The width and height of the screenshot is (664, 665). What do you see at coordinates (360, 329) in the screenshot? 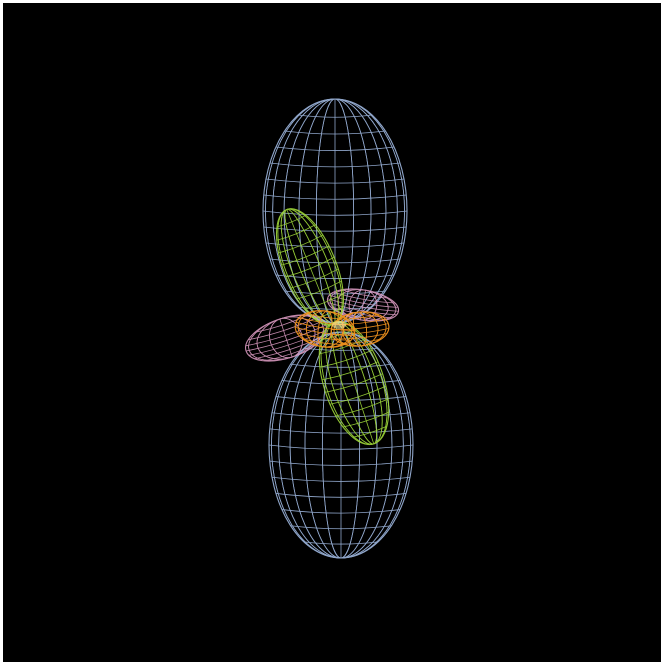
I see `orange-lobe-right` at bounding box center [360, 329].